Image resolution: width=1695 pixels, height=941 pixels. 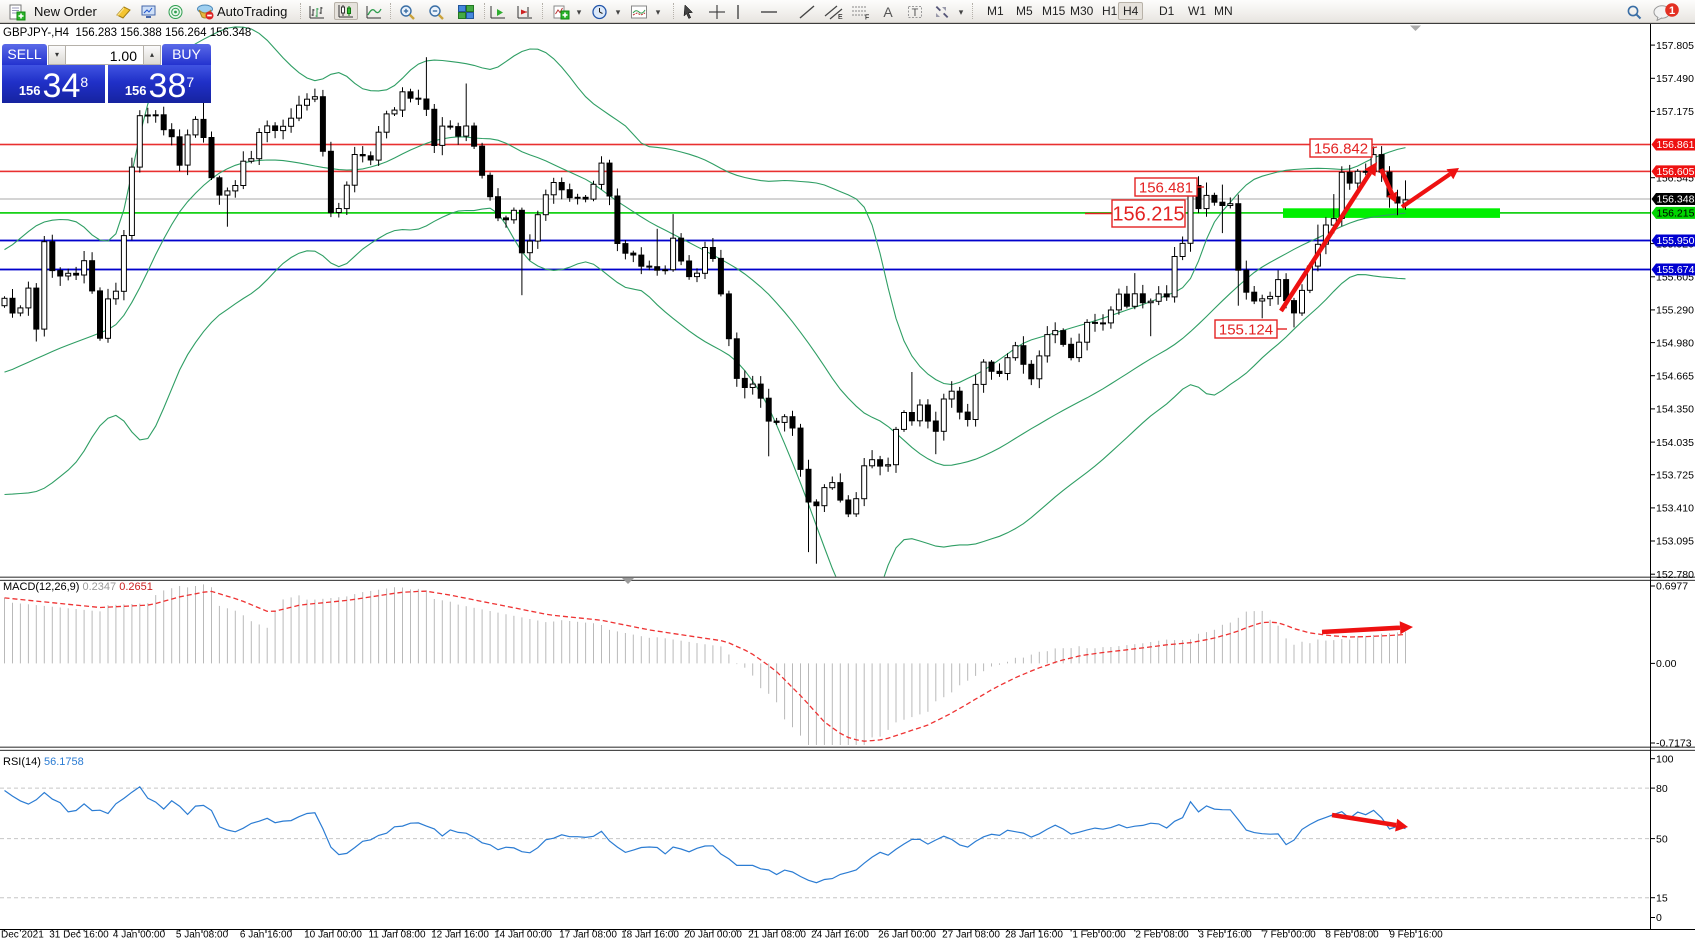 What do you see at coordinates (1675, 410) in the screenshot?
I see `svg-text: 154.350` at bounding box center [1675, 410].